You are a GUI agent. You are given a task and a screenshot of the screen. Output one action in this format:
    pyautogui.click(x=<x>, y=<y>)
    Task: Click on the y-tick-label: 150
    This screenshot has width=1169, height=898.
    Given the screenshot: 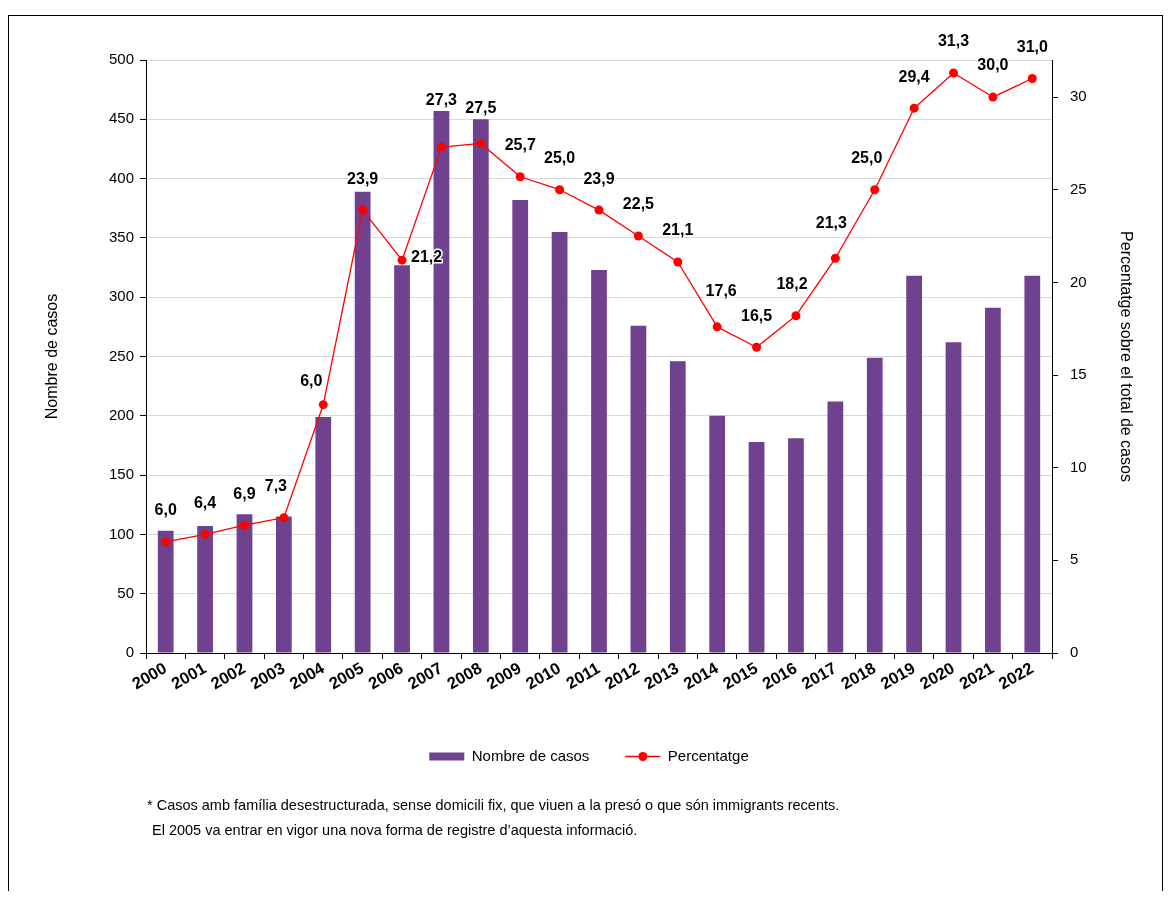 What is the action you would take?
    pyautogui.click(x=121, y=474)
    